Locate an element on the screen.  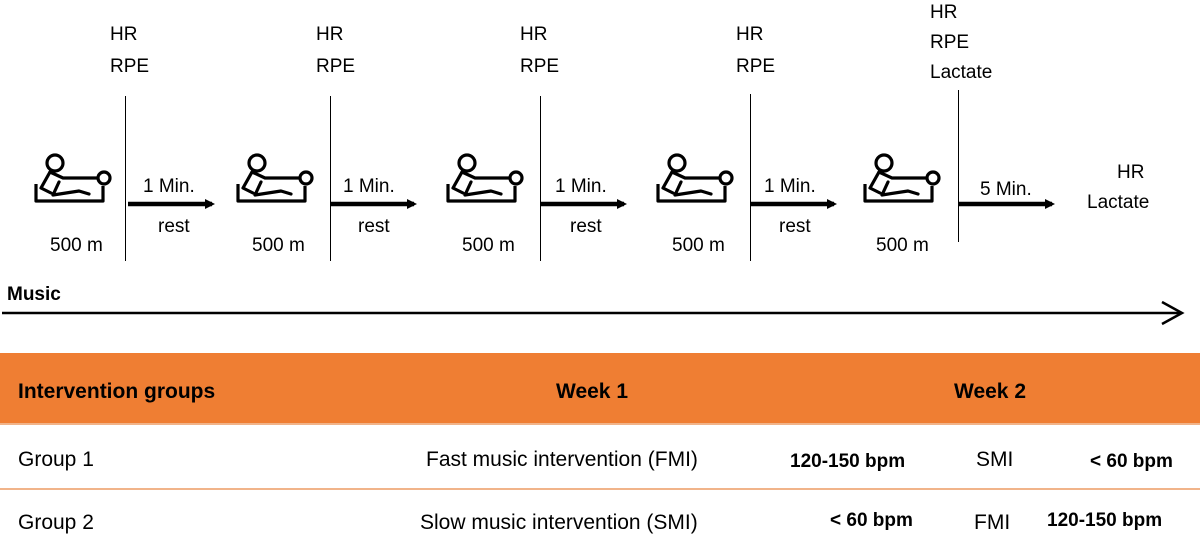
rest-duration-3: 1 Min. is located at coordinates (581, 186).